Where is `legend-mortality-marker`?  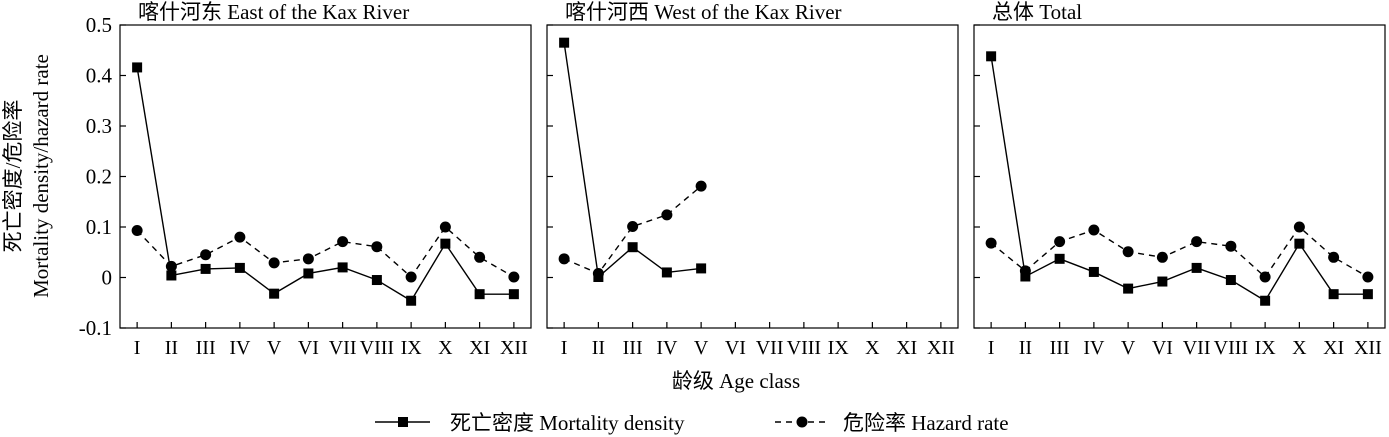
legend-mortality-marker is located at coordinates (403, 422).